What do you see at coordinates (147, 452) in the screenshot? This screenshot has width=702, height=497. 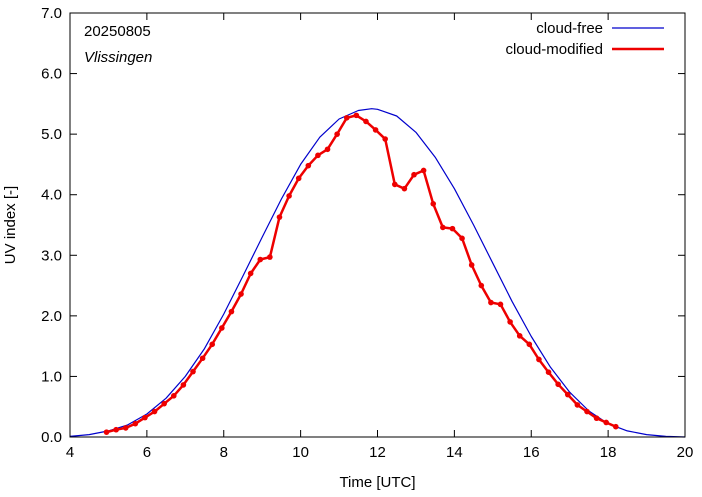 I see `x-tick-label: 6` at bounding box center [147, 452].